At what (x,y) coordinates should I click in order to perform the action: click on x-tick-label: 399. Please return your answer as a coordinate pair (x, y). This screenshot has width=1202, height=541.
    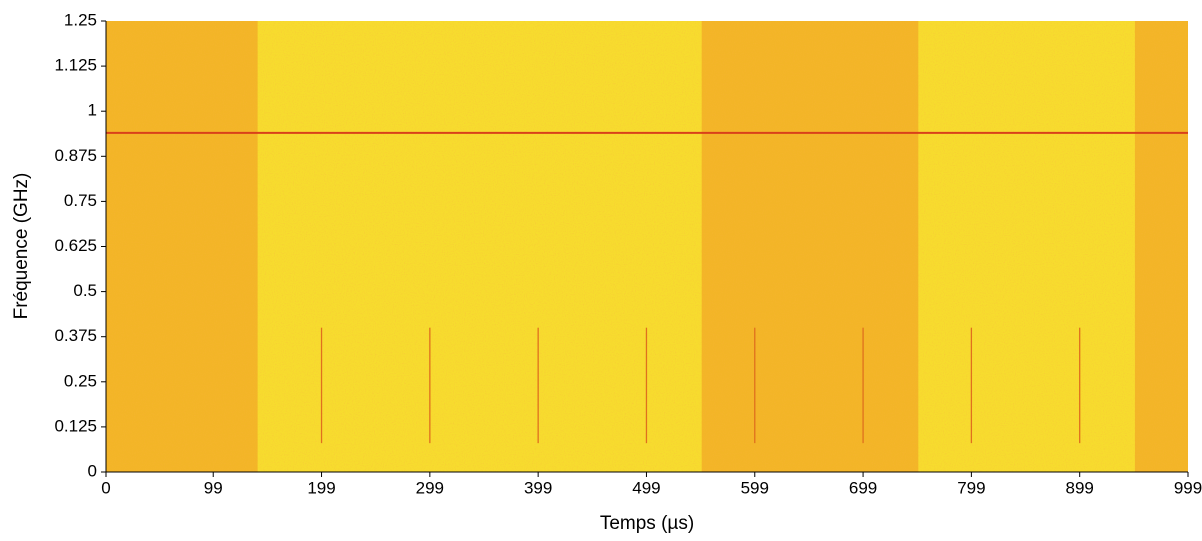
    Looking at the image, I should click on (538, 487).